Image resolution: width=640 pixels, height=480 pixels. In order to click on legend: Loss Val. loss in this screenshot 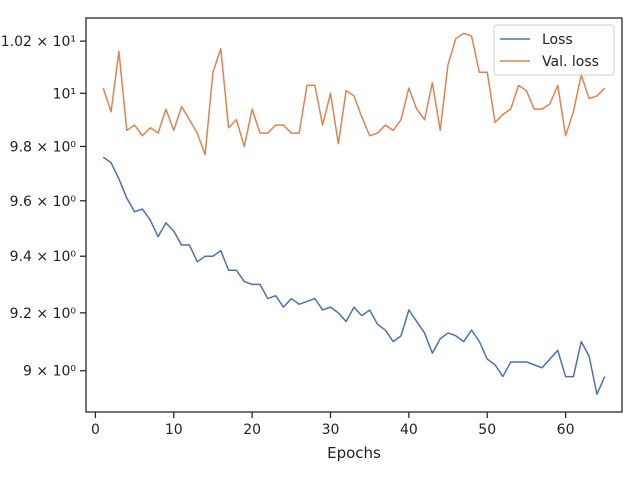, I will do `click(554, 50)`.